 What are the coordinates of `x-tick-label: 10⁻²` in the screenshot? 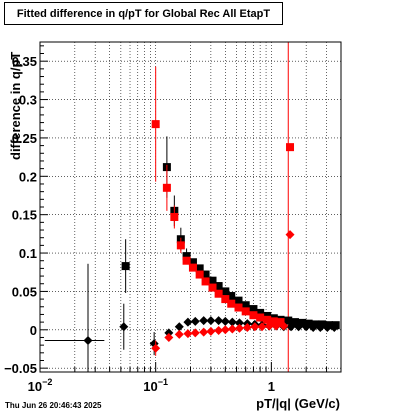 It's located at (40, 385).